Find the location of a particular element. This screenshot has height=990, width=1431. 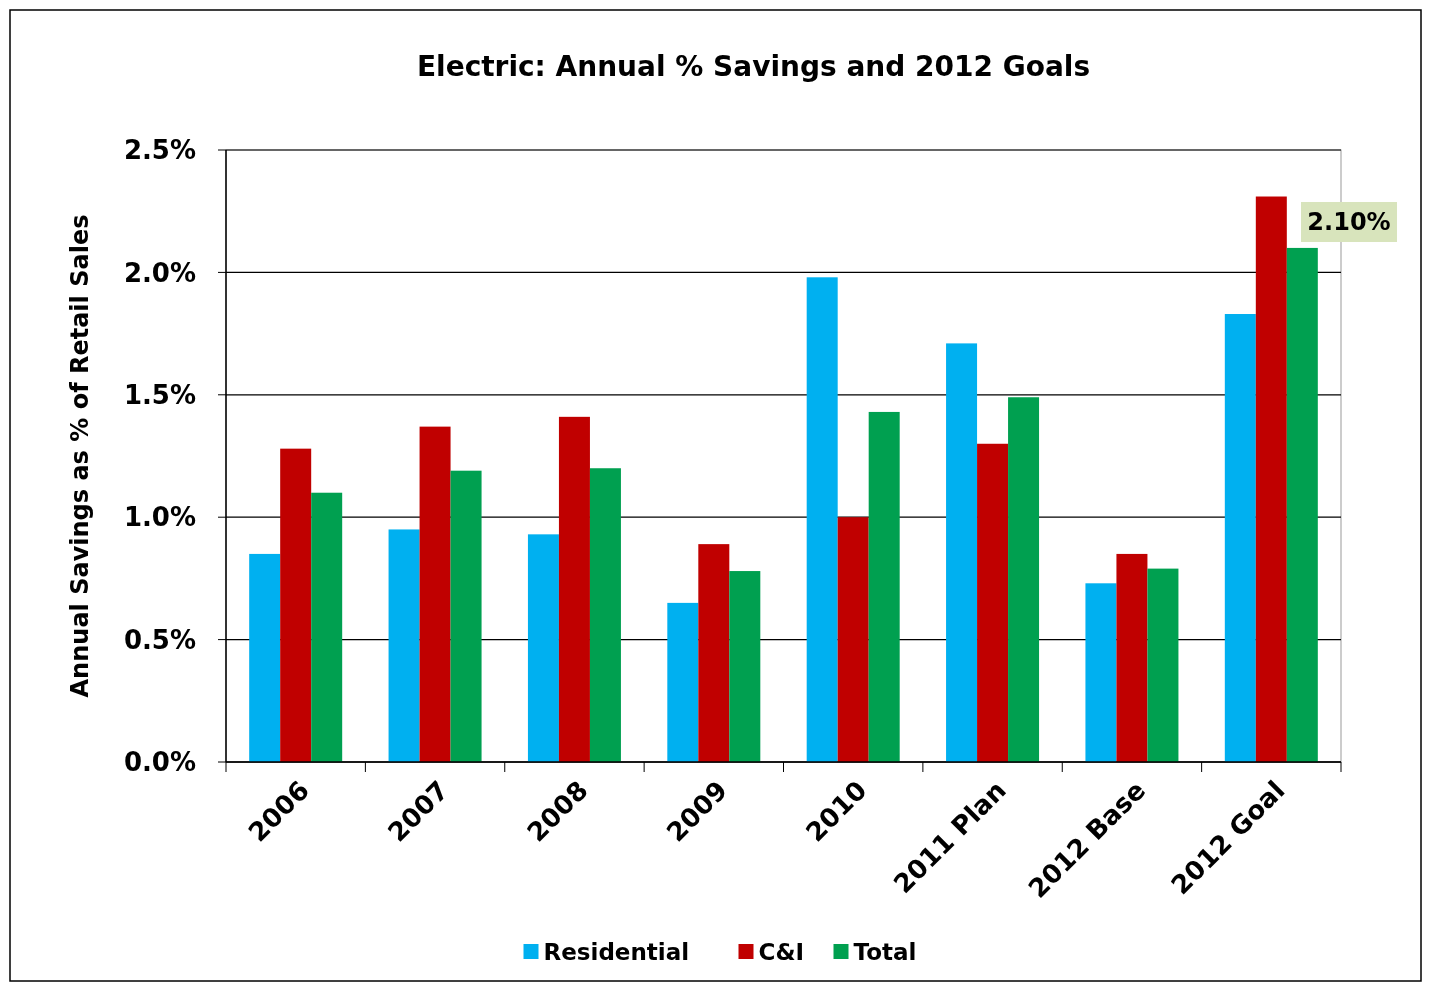

y-tick-label: 0.5% is located at coordinates (159, 639).